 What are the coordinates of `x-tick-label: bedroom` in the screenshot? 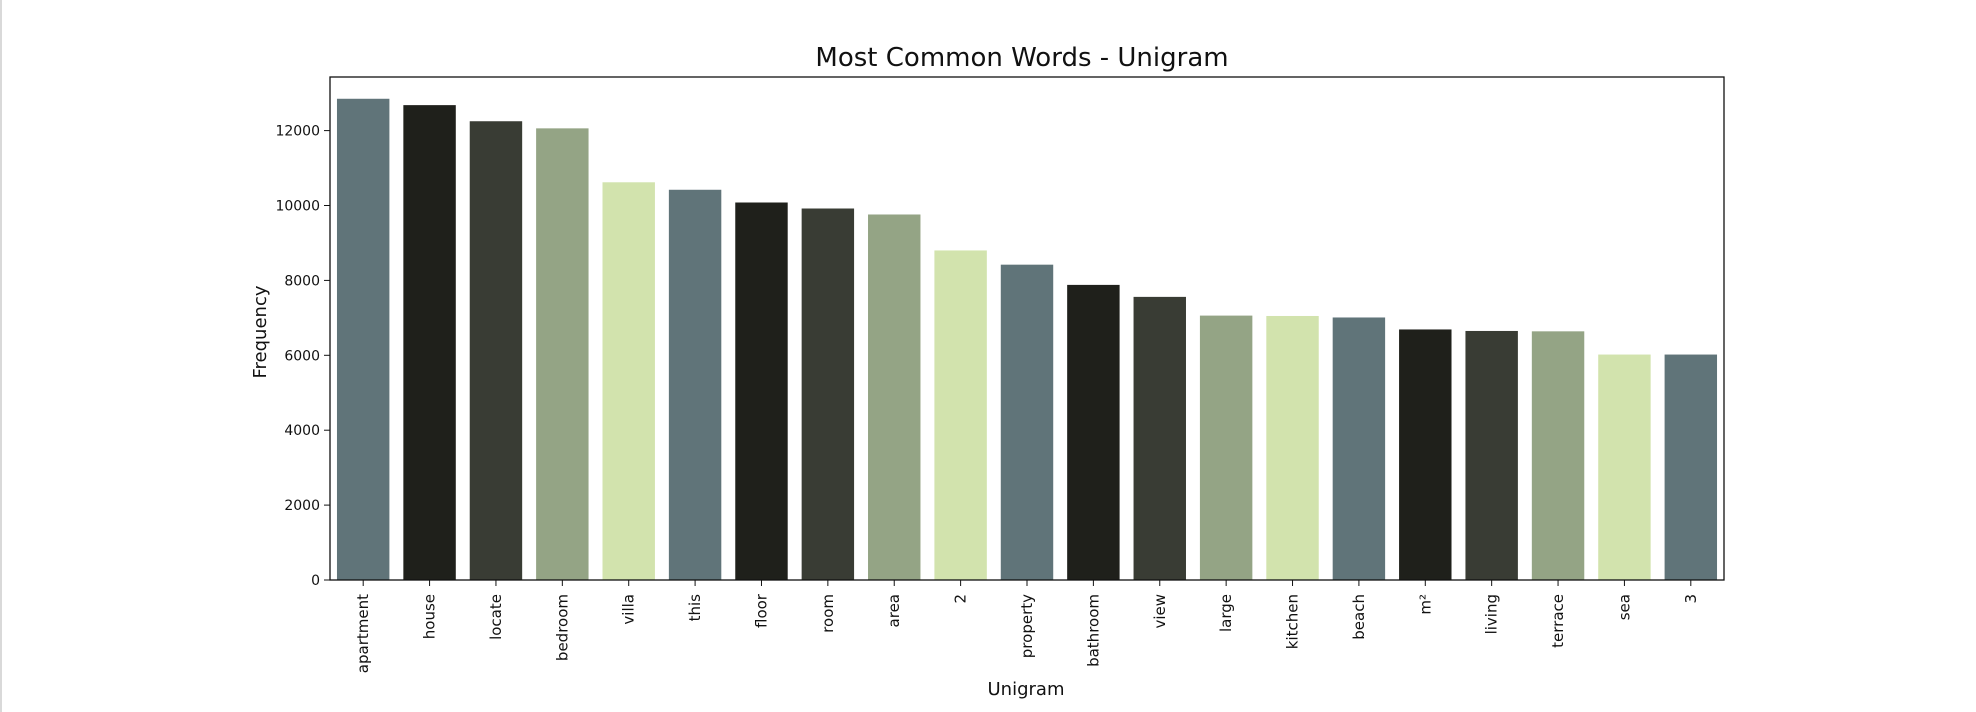 It's located at (562, 627).